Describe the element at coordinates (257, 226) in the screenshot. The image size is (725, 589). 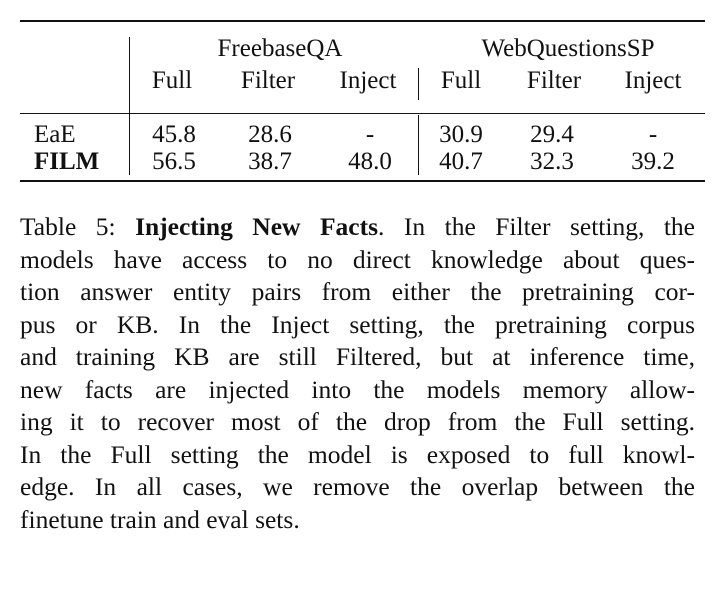
I see `caption-title: Injecting New Facts` at that location.